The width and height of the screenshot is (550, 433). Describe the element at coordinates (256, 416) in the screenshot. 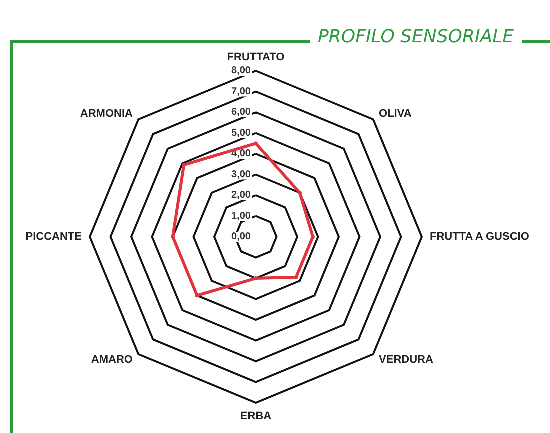

I see `spoke-label: ERBA` at that location.